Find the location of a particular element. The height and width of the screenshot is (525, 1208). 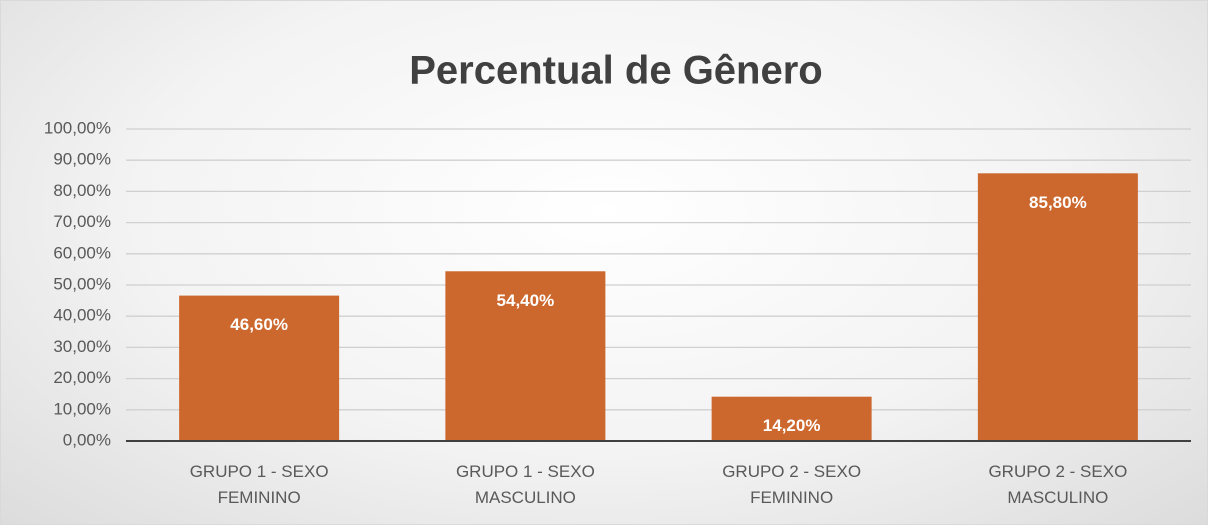

x-tick-label: GRUPO 1 - SEXO FEMININO is located at coordinates (259, 484).